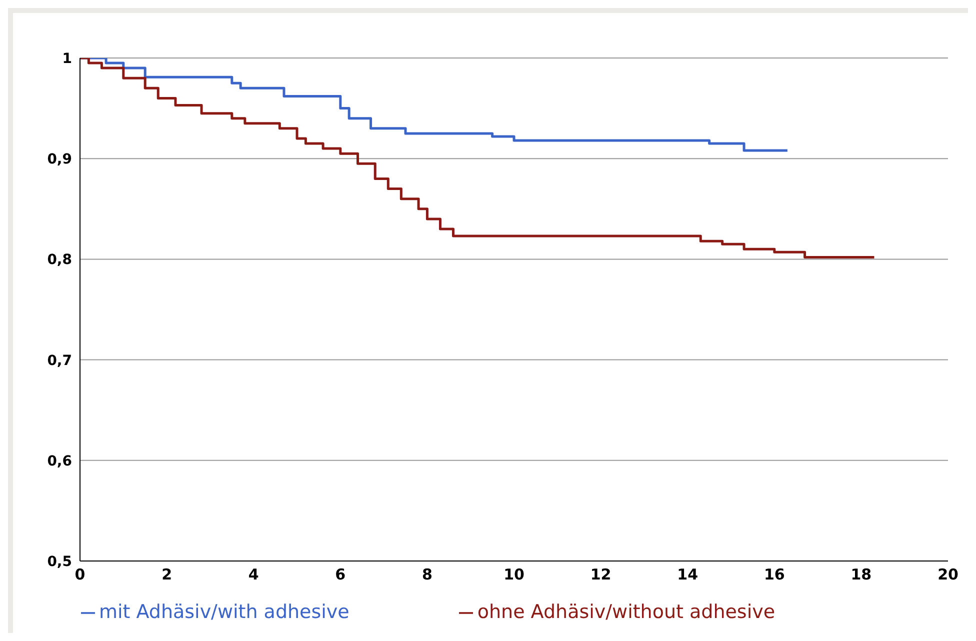 This screenshot has height=641, width=976. I want to click on x-tick-label: 6, so click(340, 575).